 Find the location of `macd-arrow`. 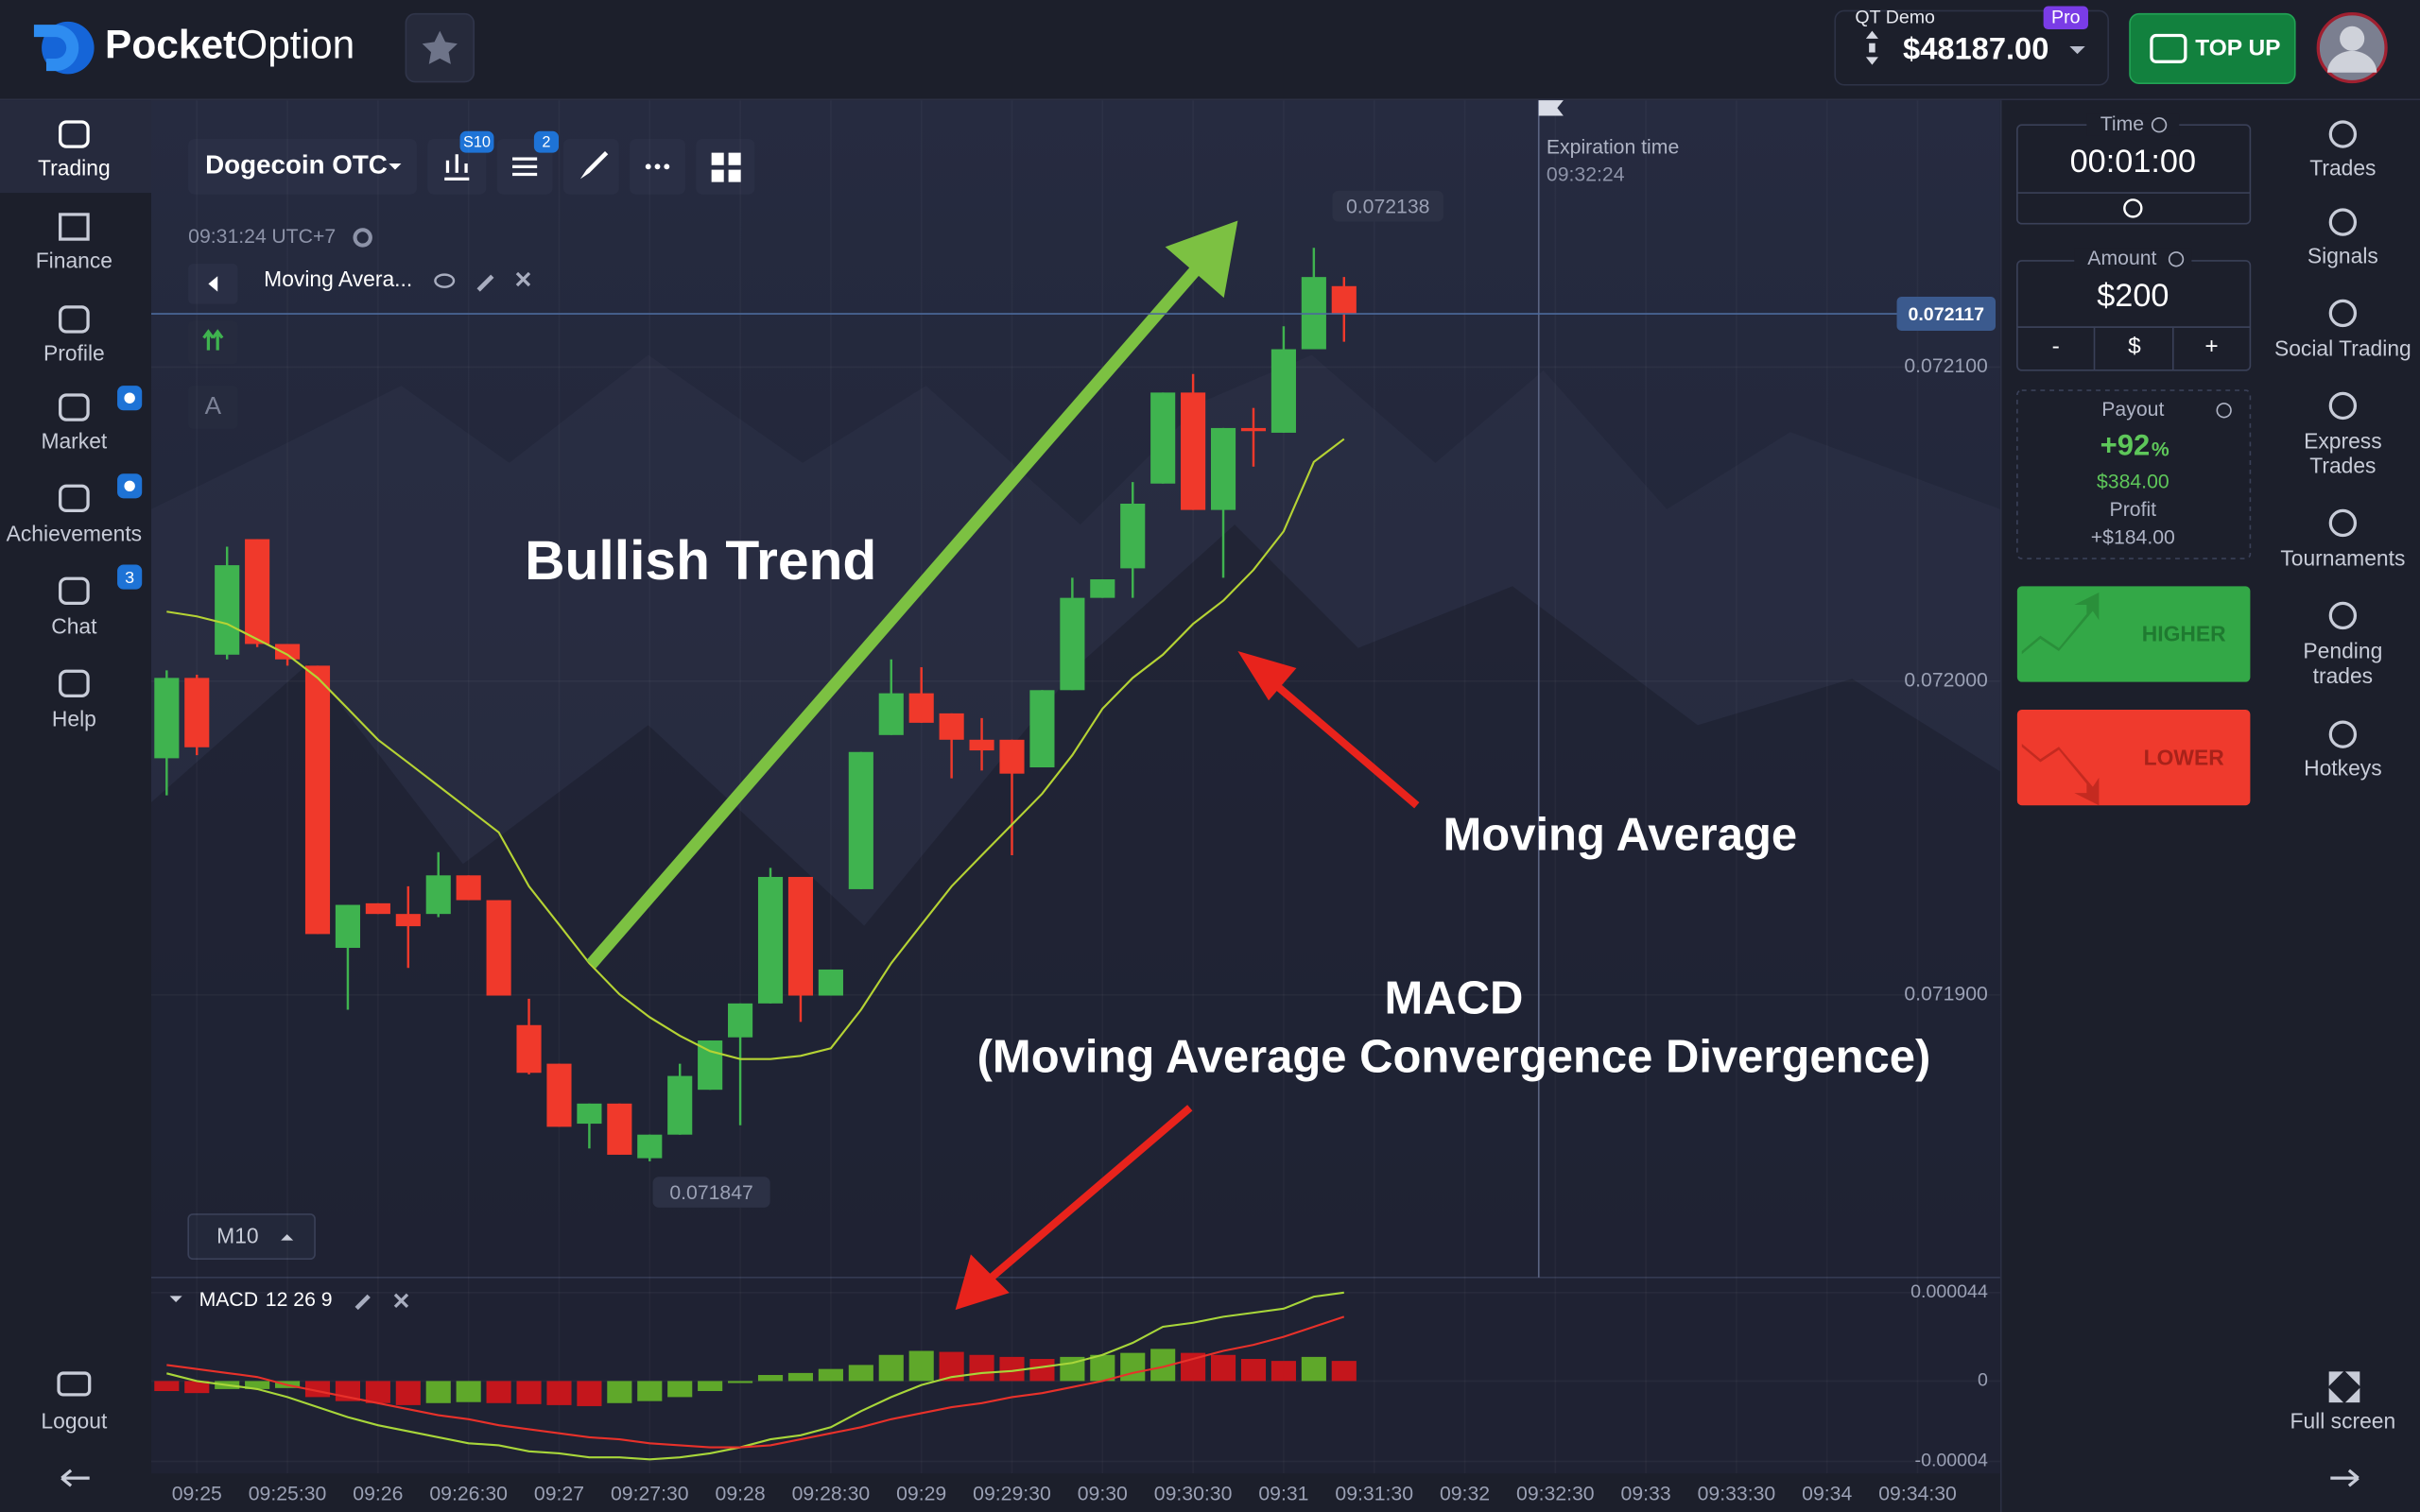

macd-arrow is located at coordinates (1089, 1194).